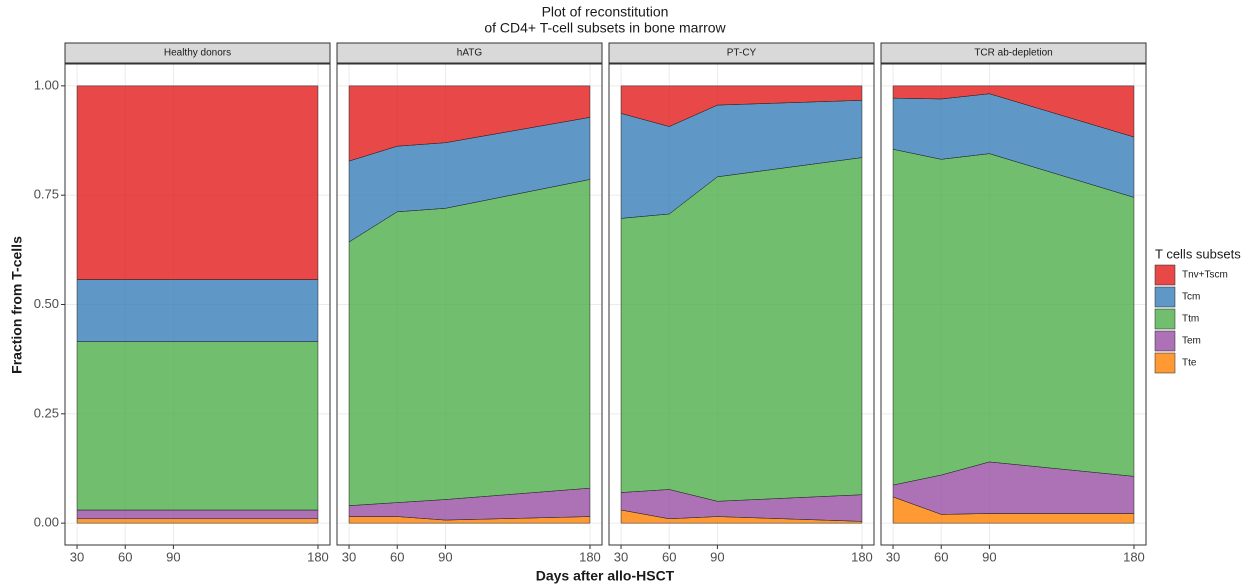  I want to click on legend-title: T cells subsets, so click(1198, 253).